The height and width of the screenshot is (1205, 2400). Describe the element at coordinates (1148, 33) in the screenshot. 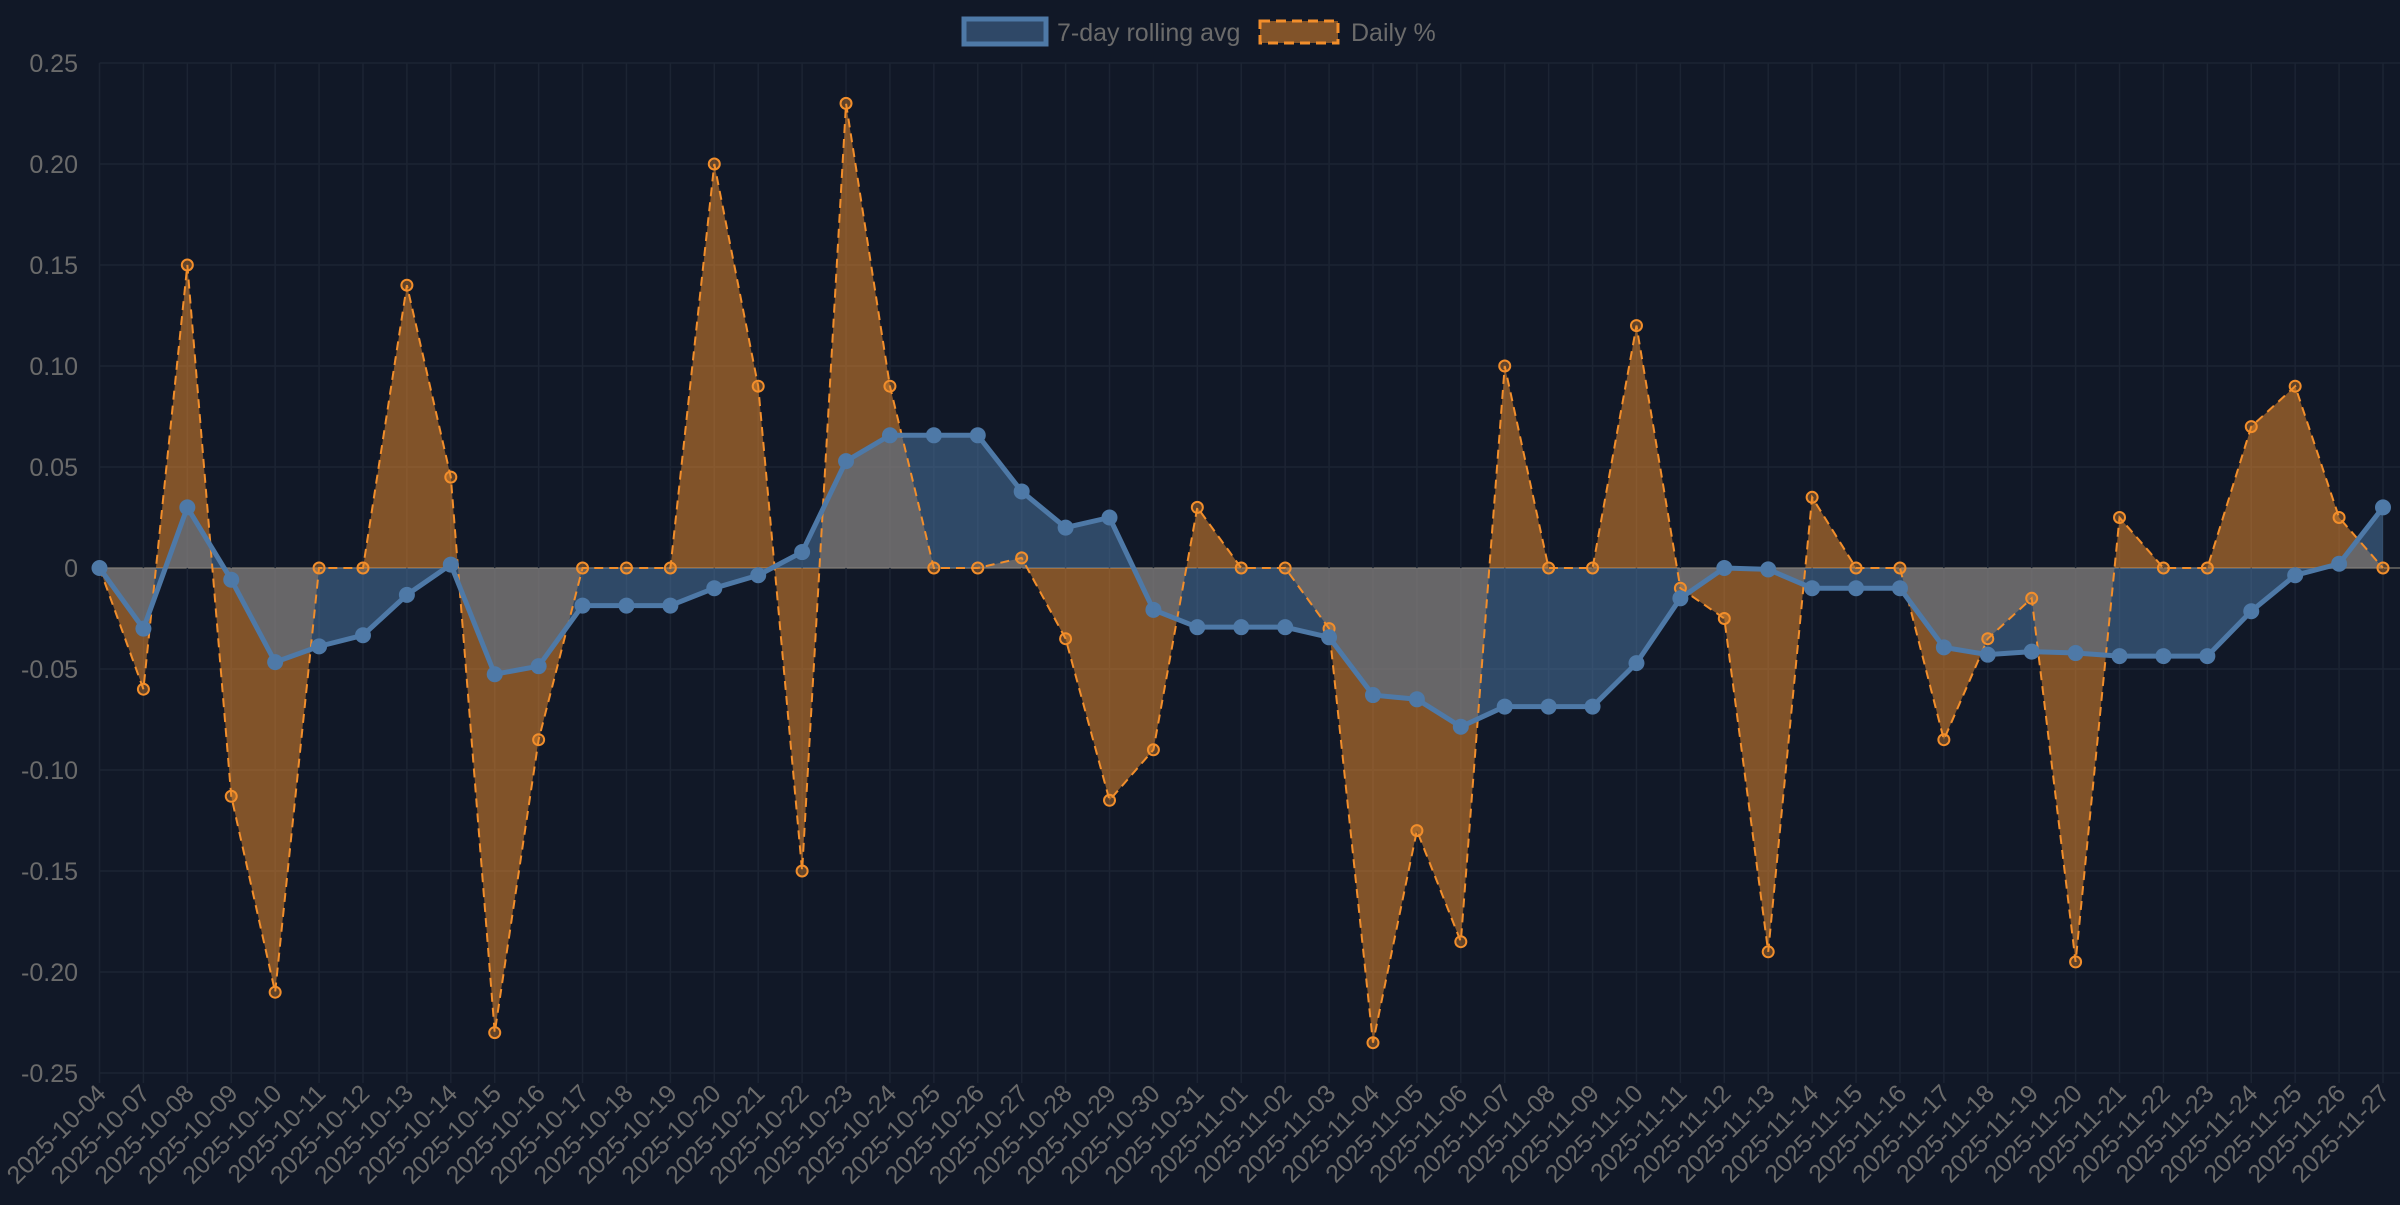

I see `legend-label-rolling-avg: 7-day rolling avg` at that location.